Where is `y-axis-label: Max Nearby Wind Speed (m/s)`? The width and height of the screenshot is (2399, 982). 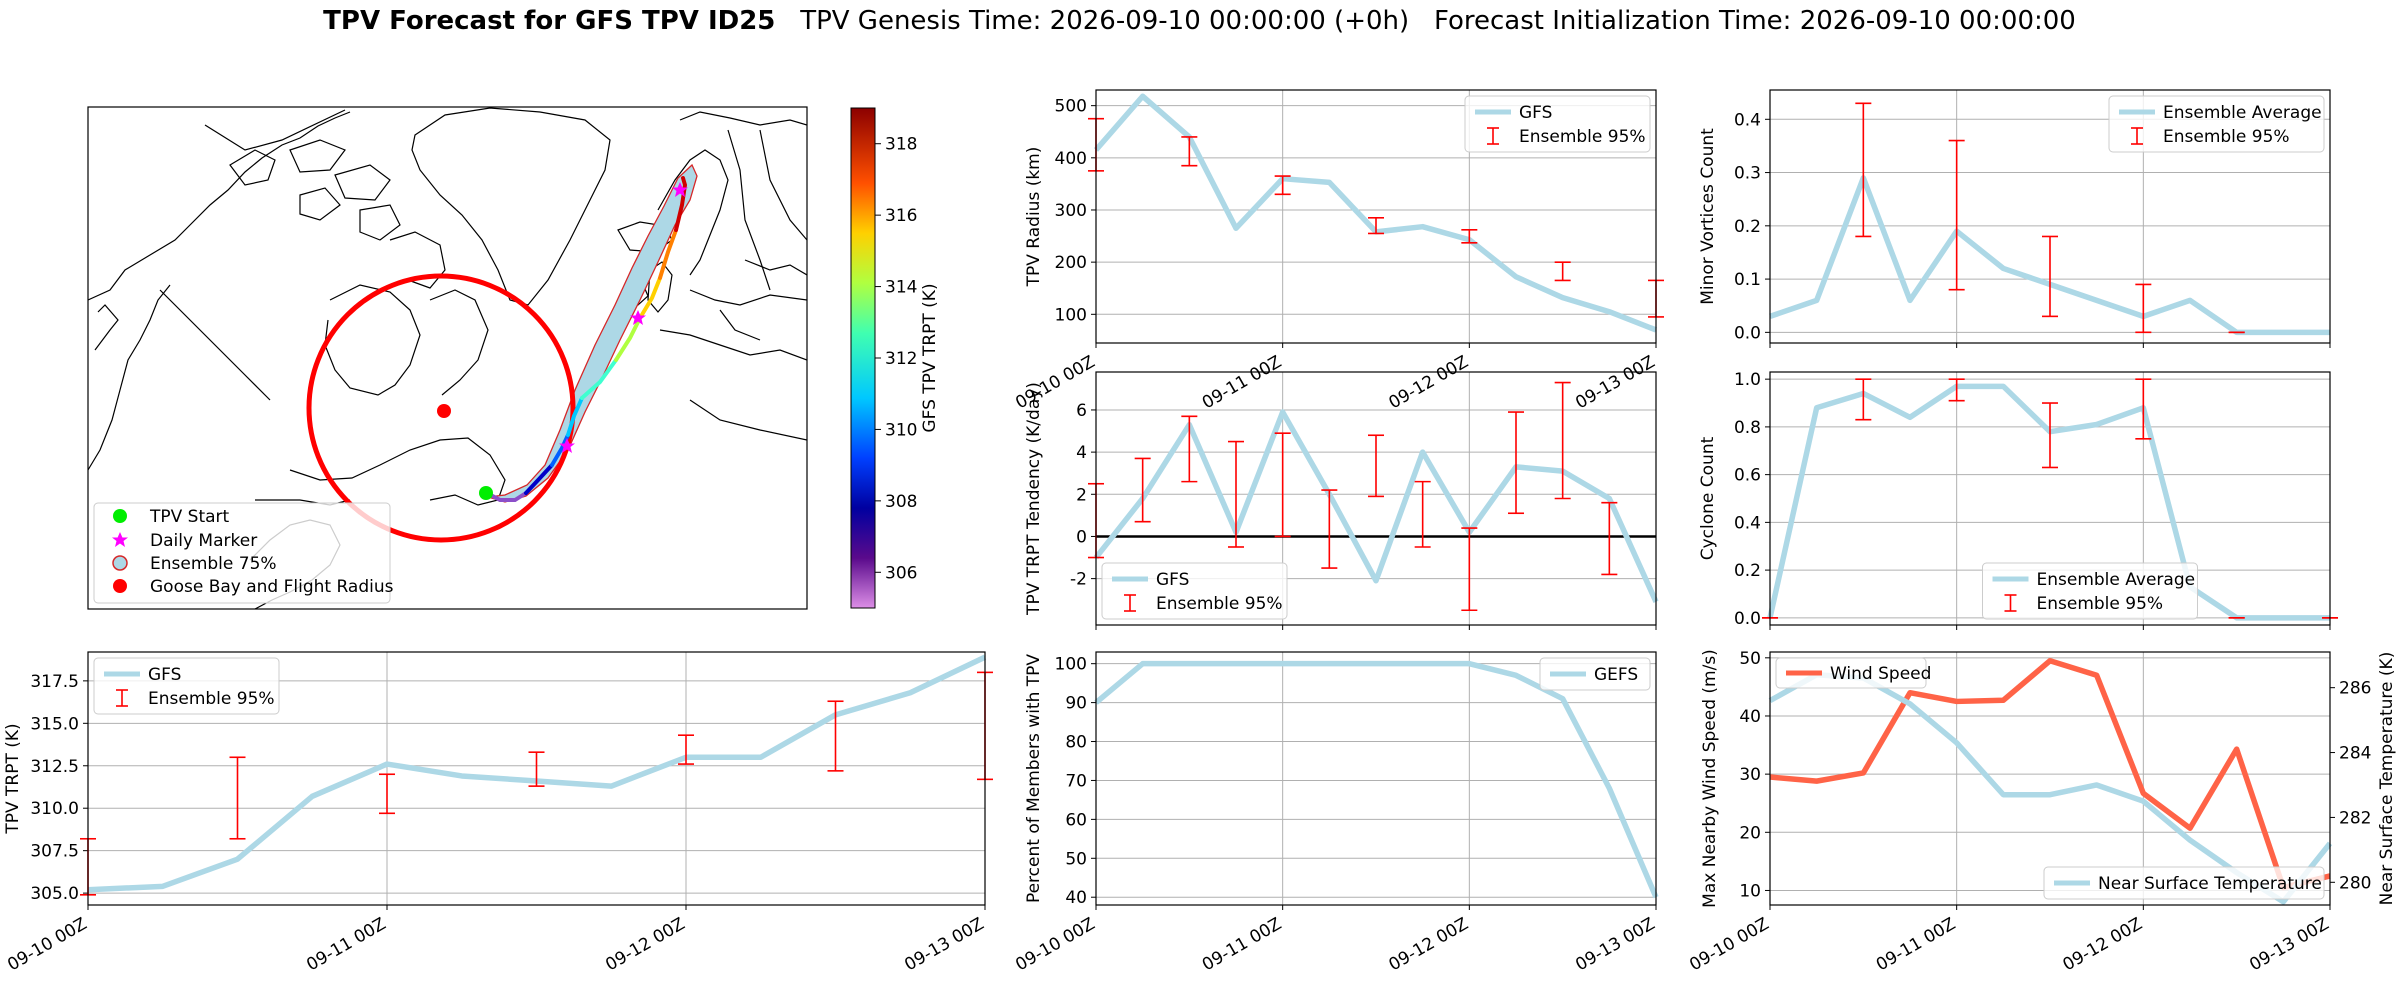 y-axis-label: Max Nearby Wind Speed (m/s) is located at coordinates (1710, 778).